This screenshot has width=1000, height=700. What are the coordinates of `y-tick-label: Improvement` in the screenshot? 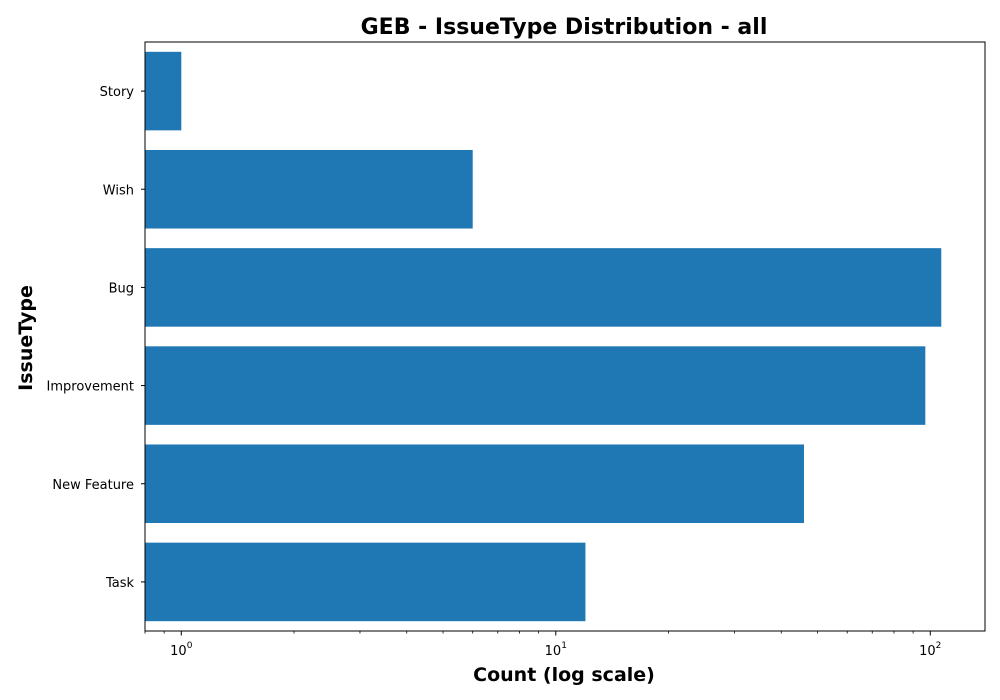 It's located at (90, 387).